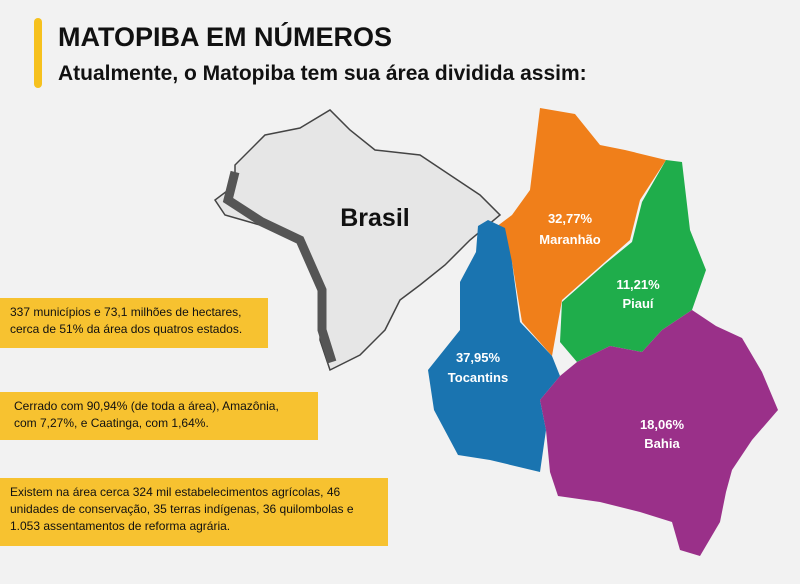  Describe the element at coordinates (569, 239) in the screenshot. I see `region-name: Maranhão` at that location.